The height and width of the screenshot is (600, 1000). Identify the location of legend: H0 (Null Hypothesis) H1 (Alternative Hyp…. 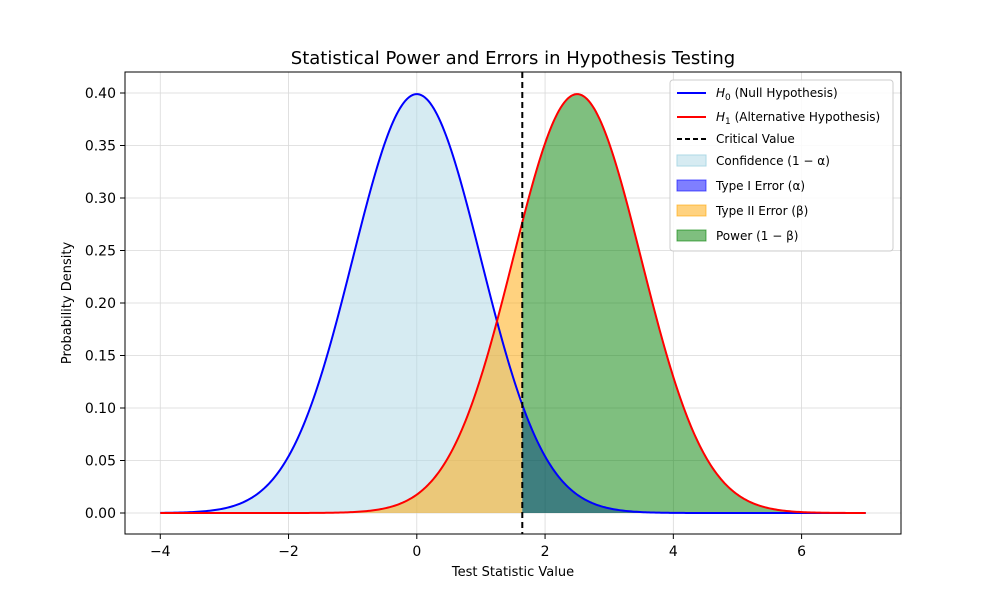
(781, 165).